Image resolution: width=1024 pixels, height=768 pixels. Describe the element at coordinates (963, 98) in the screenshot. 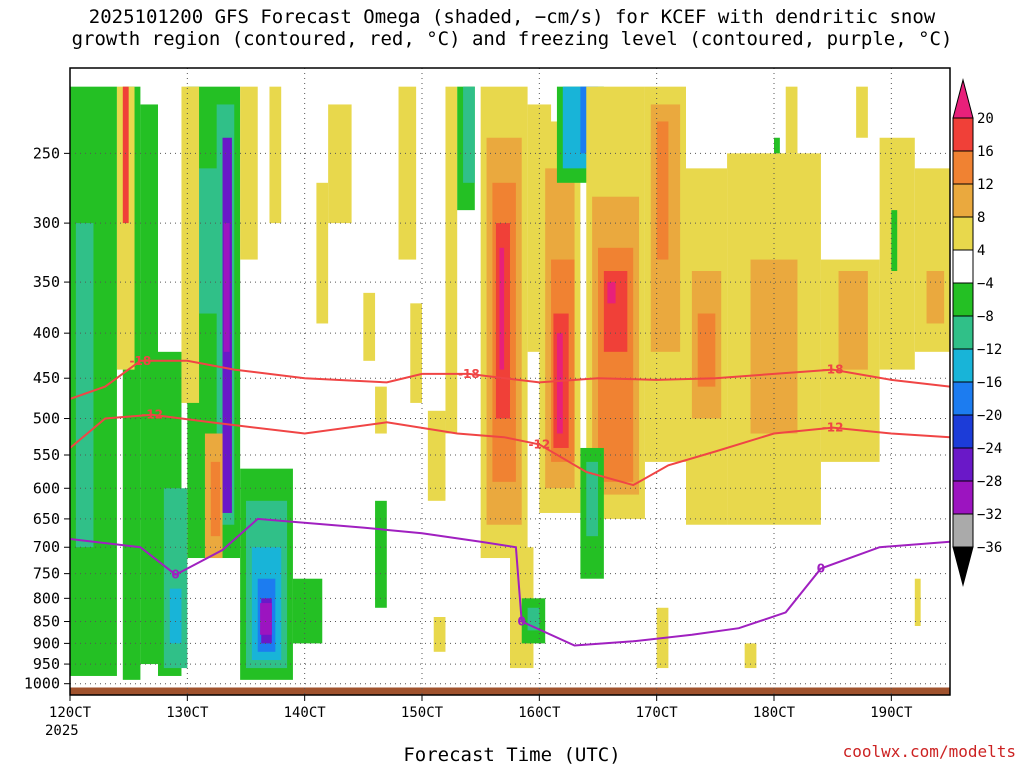

I see `colorbar-top-cap` at that location.